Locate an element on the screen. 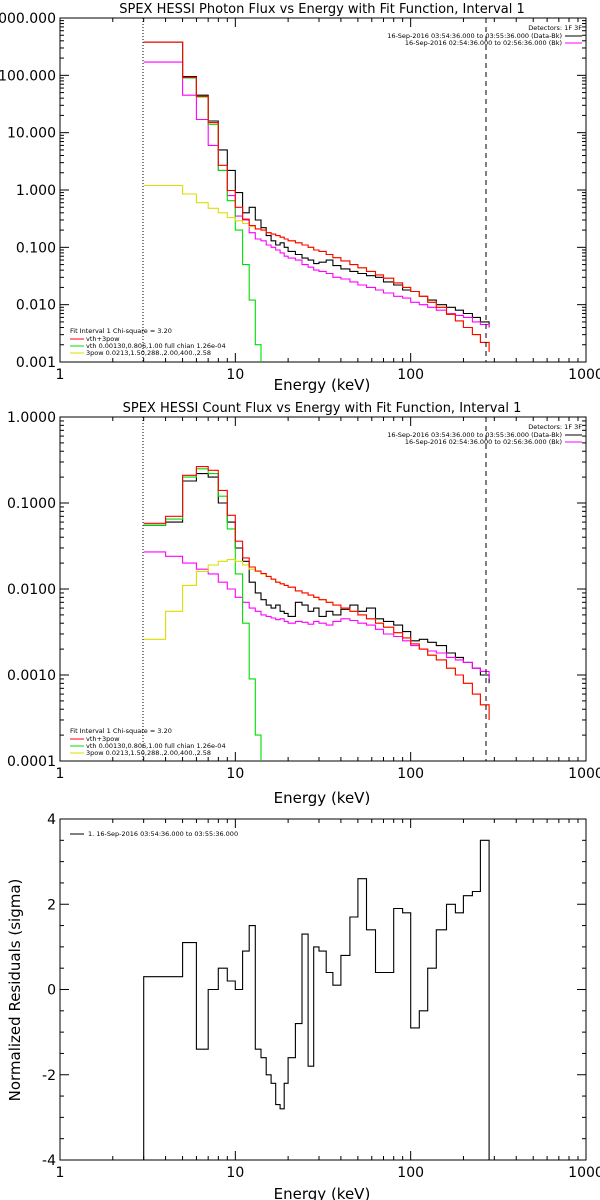  y-tick-label: -2 is located at coordinates (49, 1076).